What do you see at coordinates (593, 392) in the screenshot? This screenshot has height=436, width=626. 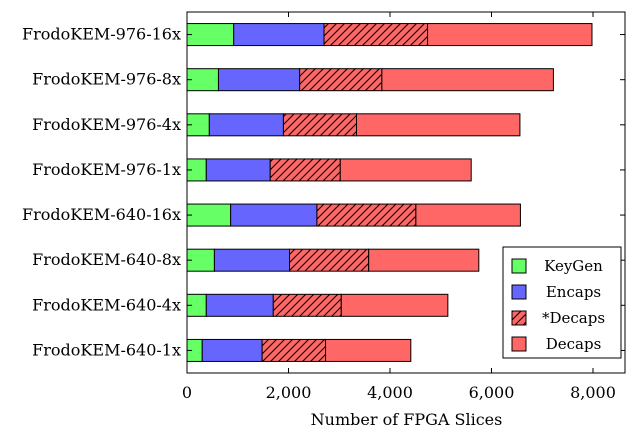 I see `x-tick-label: 8,000` at bounding box center [593, 392].